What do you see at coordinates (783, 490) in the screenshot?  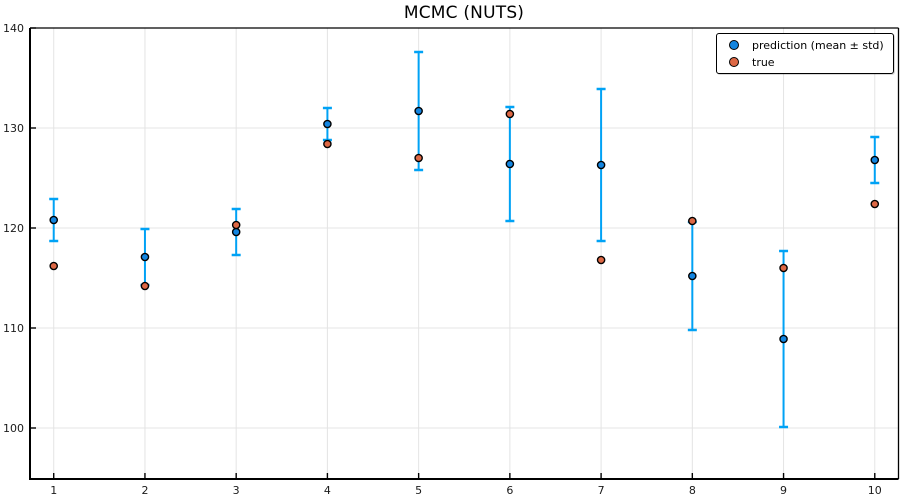 I see `x-tick-label: 9` at bounding box center [783, 490].